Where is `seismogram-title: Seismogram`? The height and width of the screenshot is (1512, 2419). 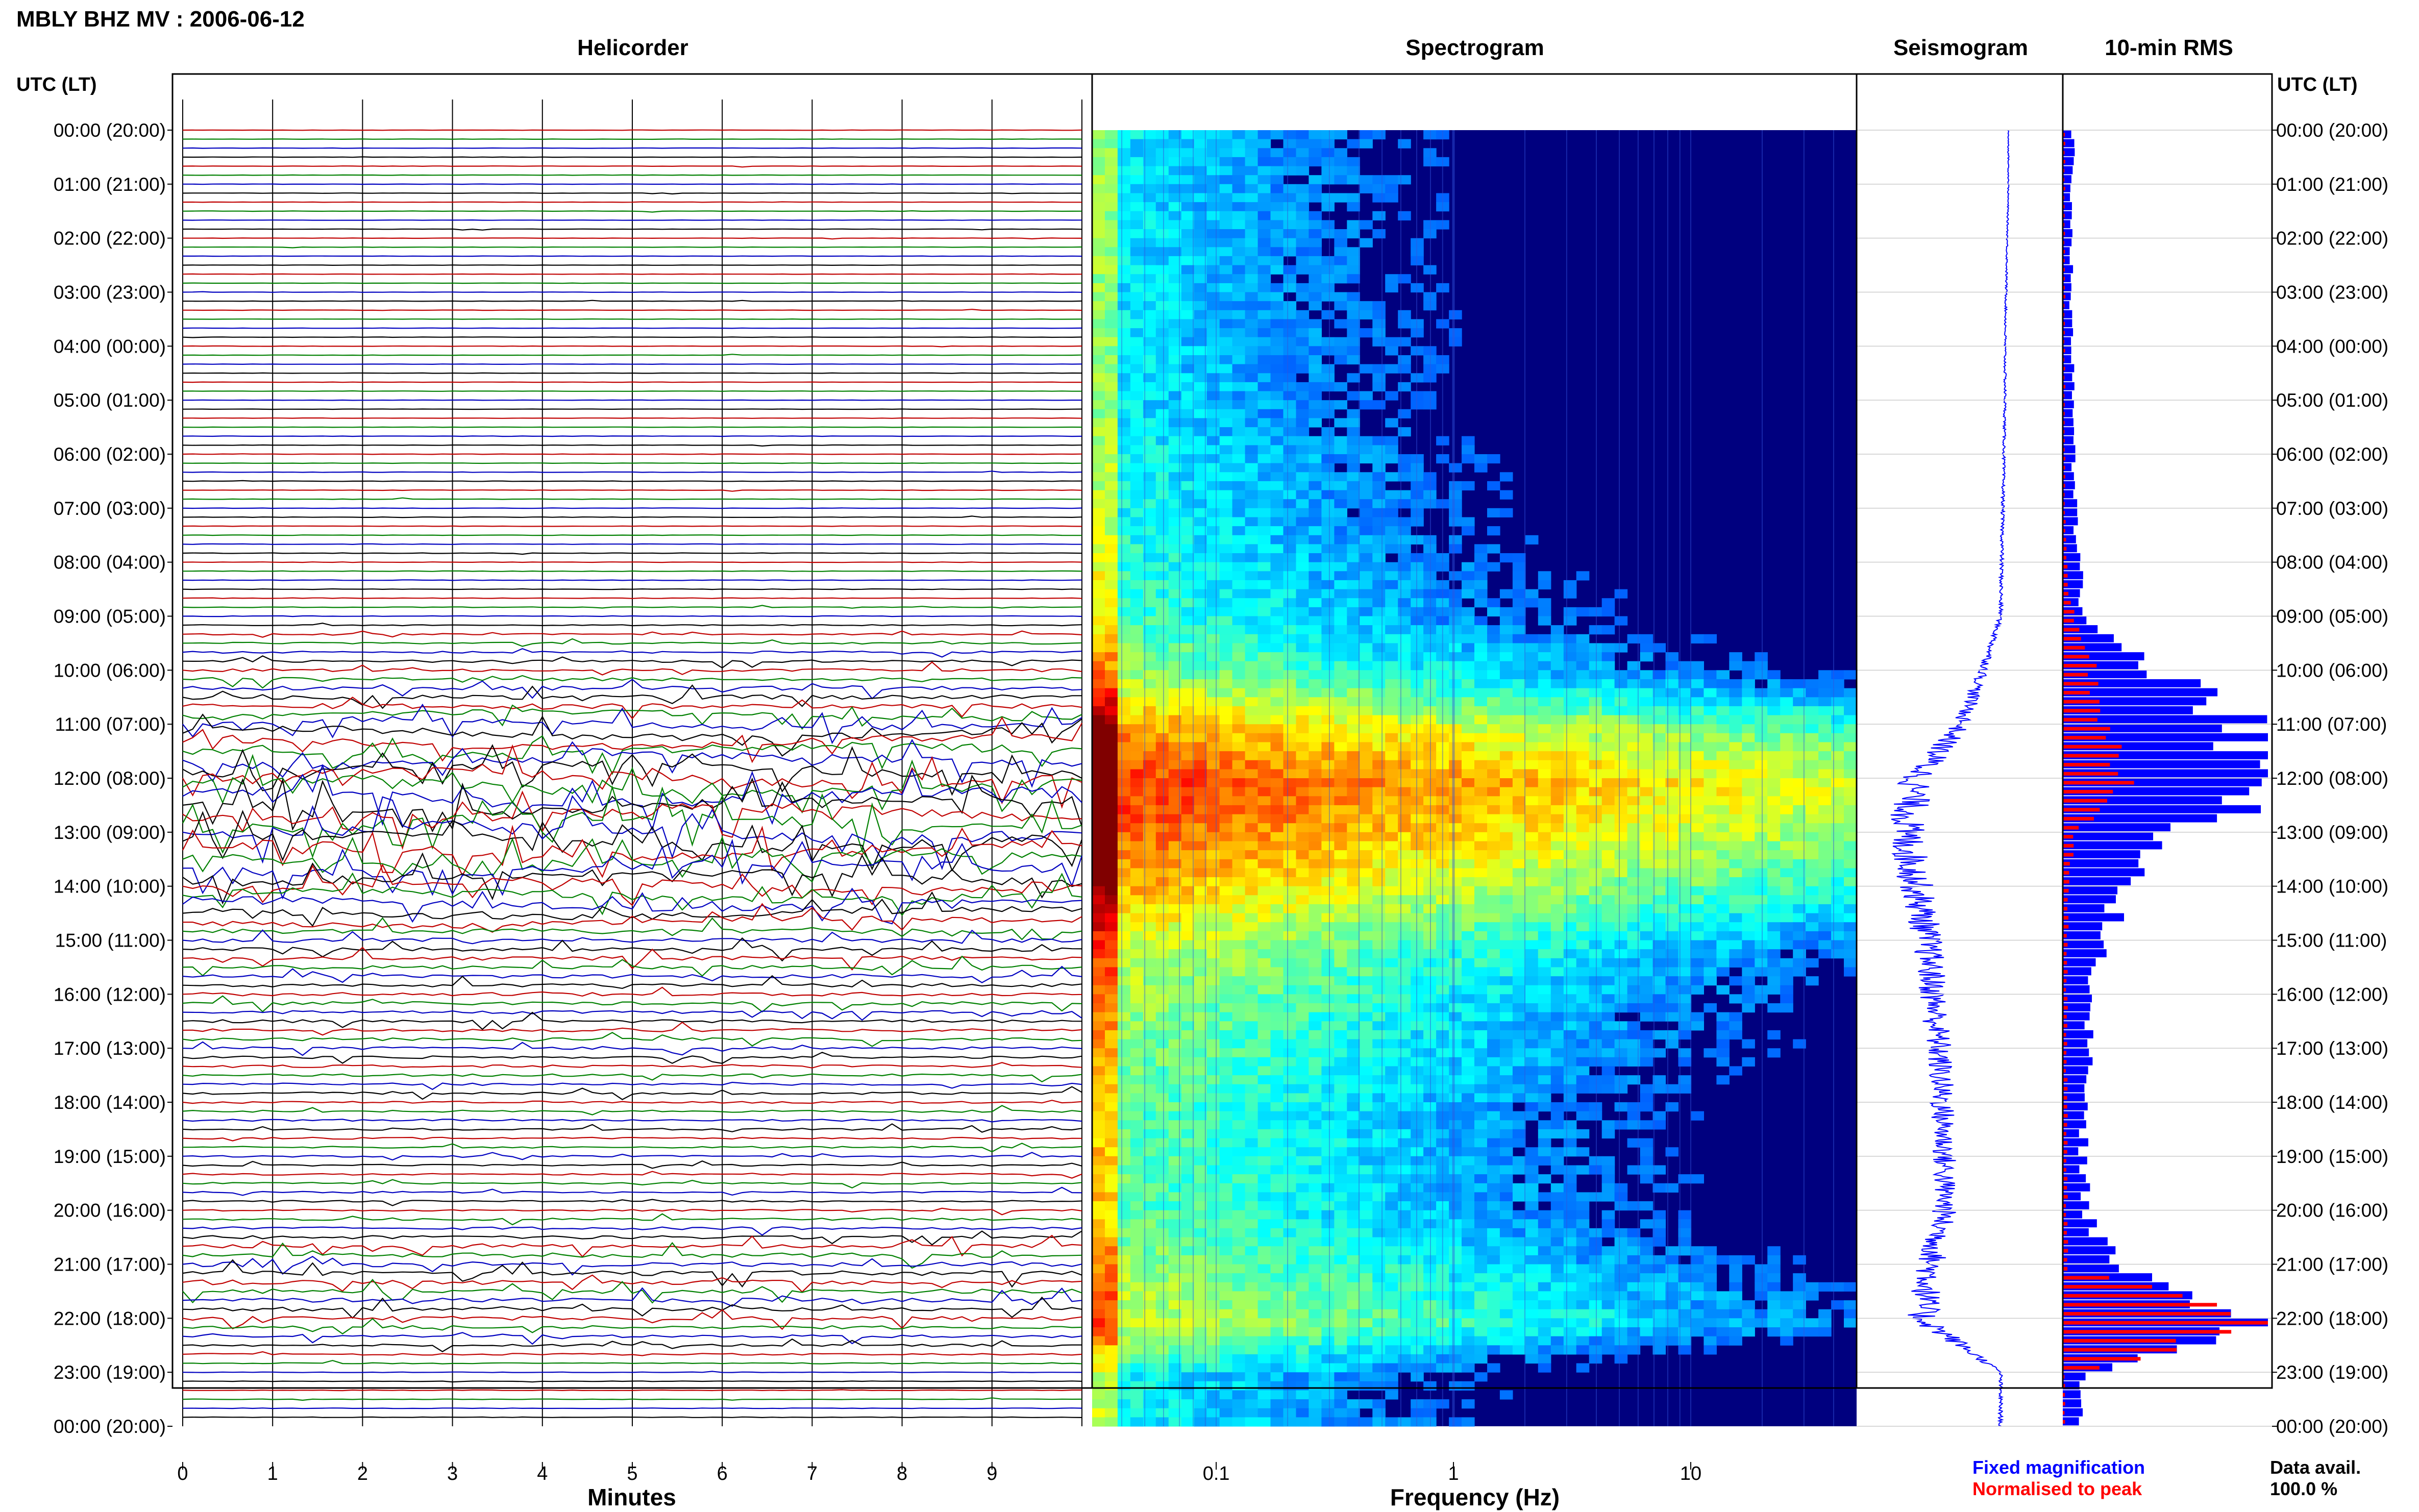 seismogram-title: Seismogram is located at coordinates (1960, 47).